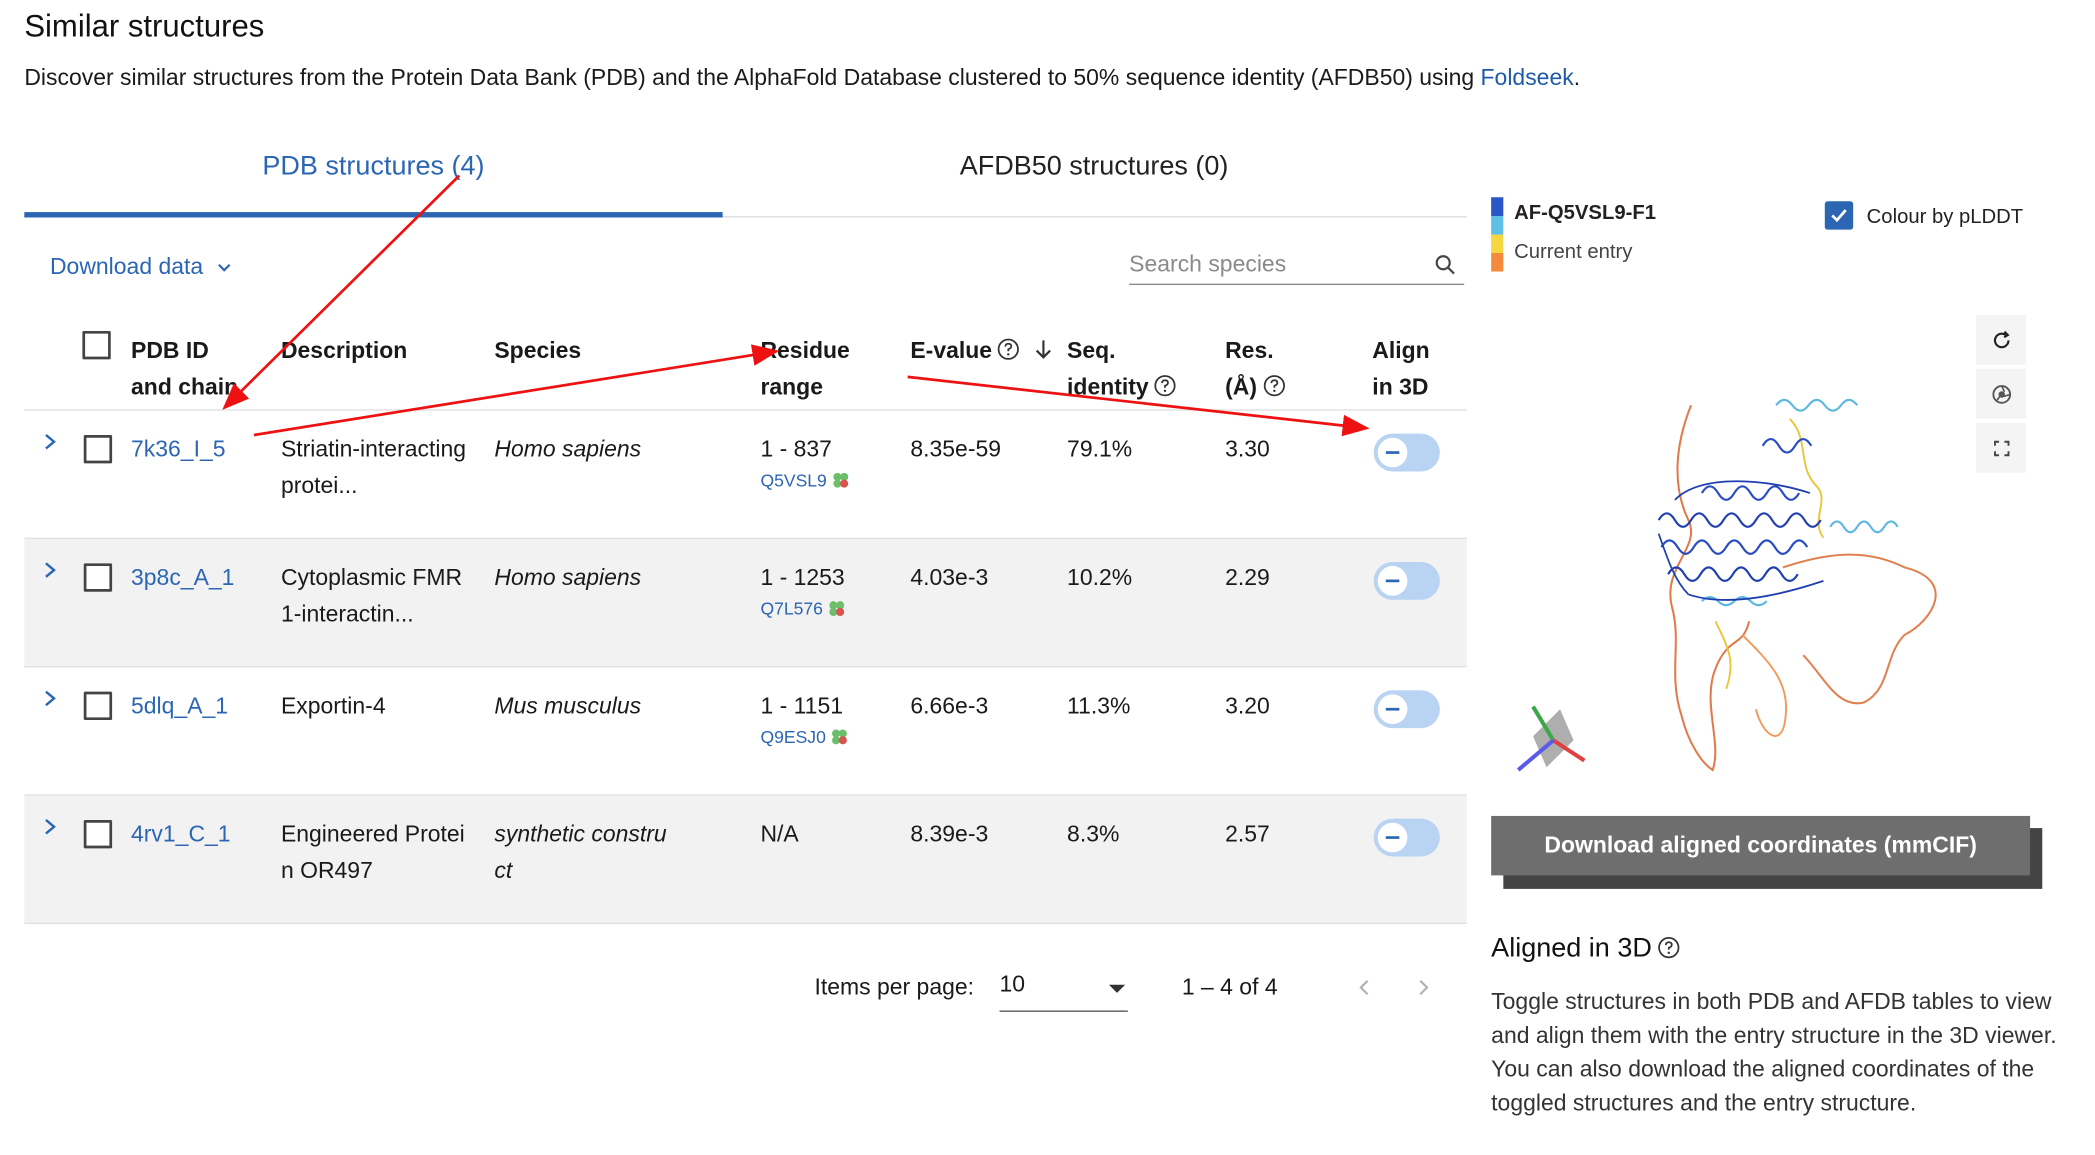 Image resolution: width=2095 pixels, height=1155 pixels. I want to click on download-aligned-coordinates-button: Download aligned coordinates (mmCIF), so click(1761, 845).